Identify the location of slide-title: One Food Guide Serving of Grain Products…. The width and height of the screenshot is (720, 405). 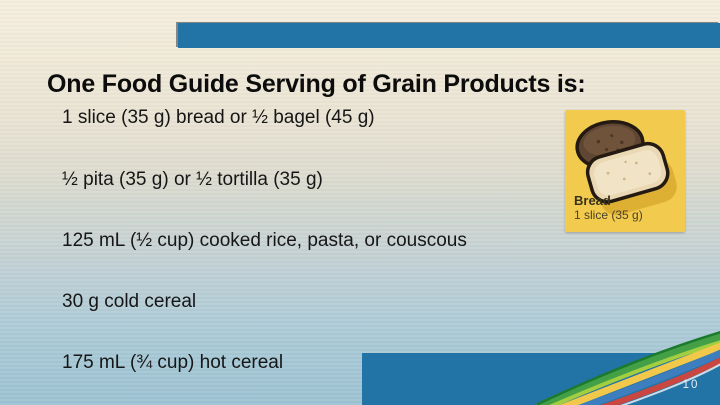
(316, 84).